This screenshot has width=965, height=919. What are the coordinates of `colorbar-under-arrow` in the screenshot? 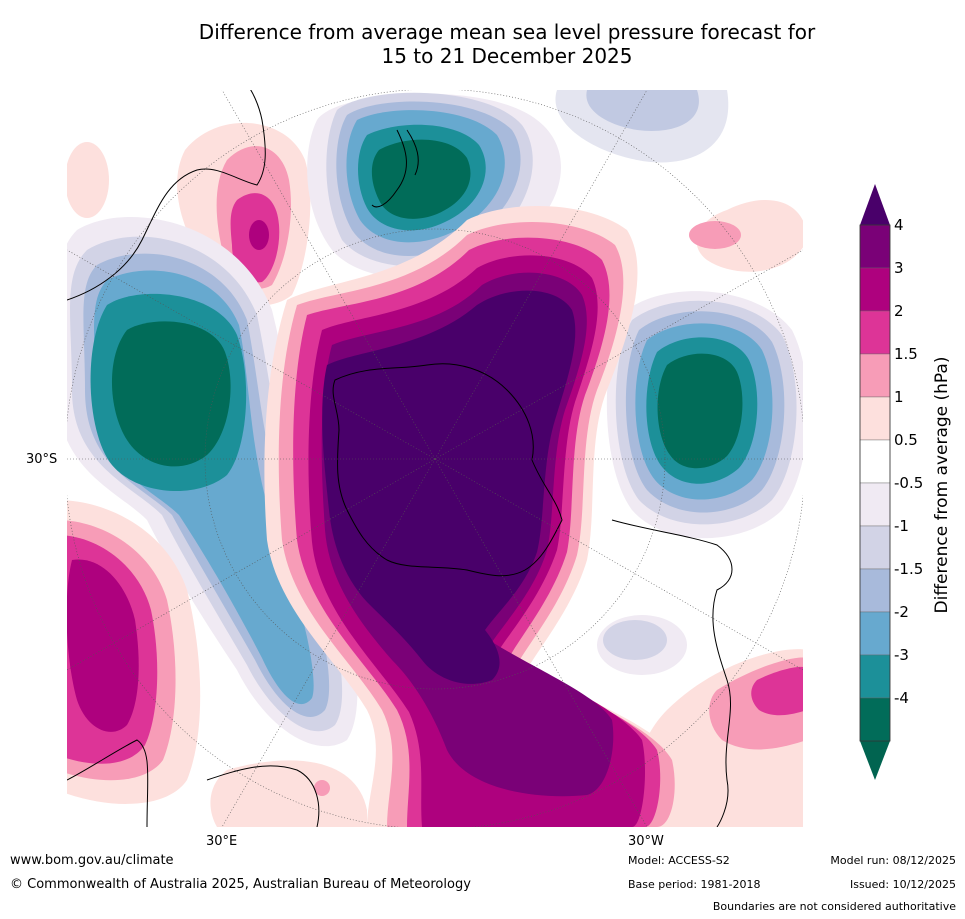 It's located at (875, 760).